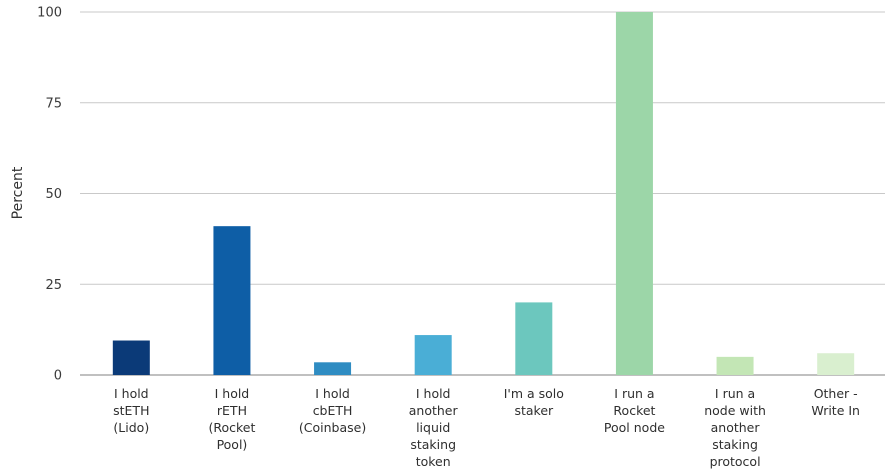  What do you see at coordinates (534, 410) in the screenshot?
I see `x-category-label-line: staker` at bounding box center [534, 410].